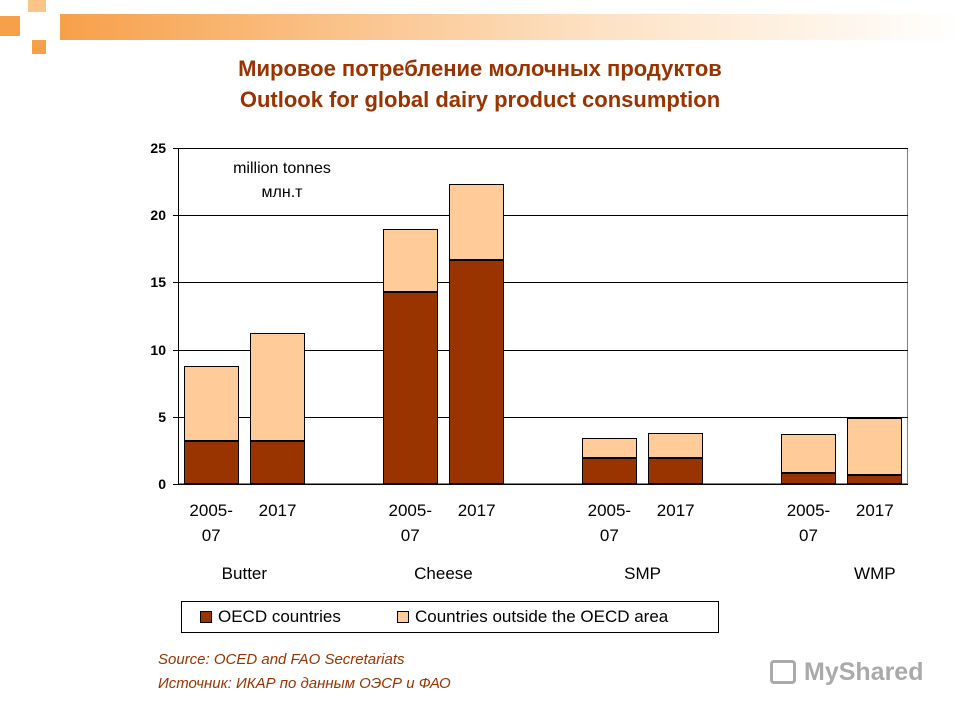  Describe the element at coordinates (178, 316) in the screenshot. I see `axis` at that location.